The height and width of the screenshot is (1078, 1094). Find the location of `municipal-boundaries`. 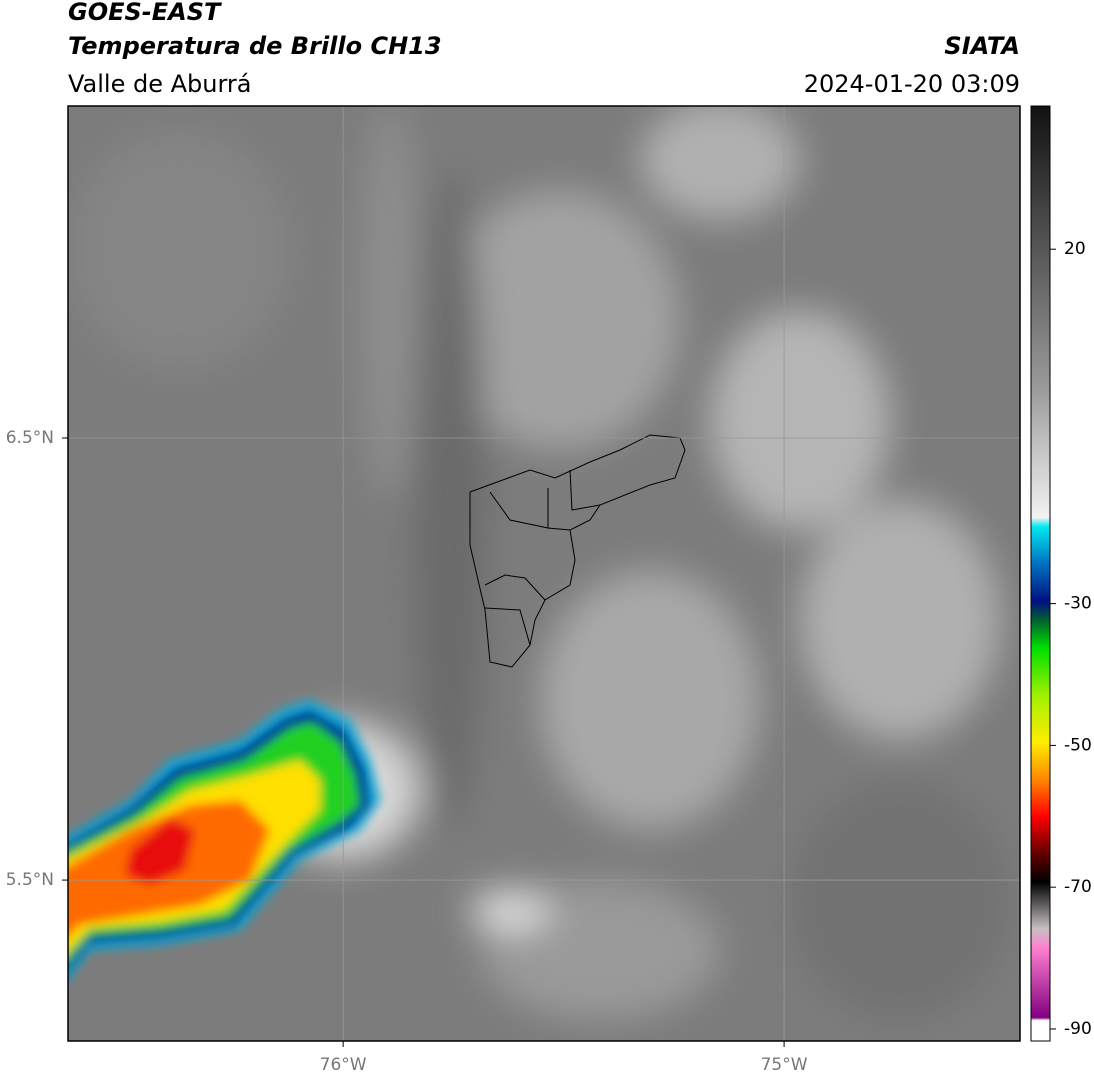

municipal-boundaries is located at coordinates (577, 551).